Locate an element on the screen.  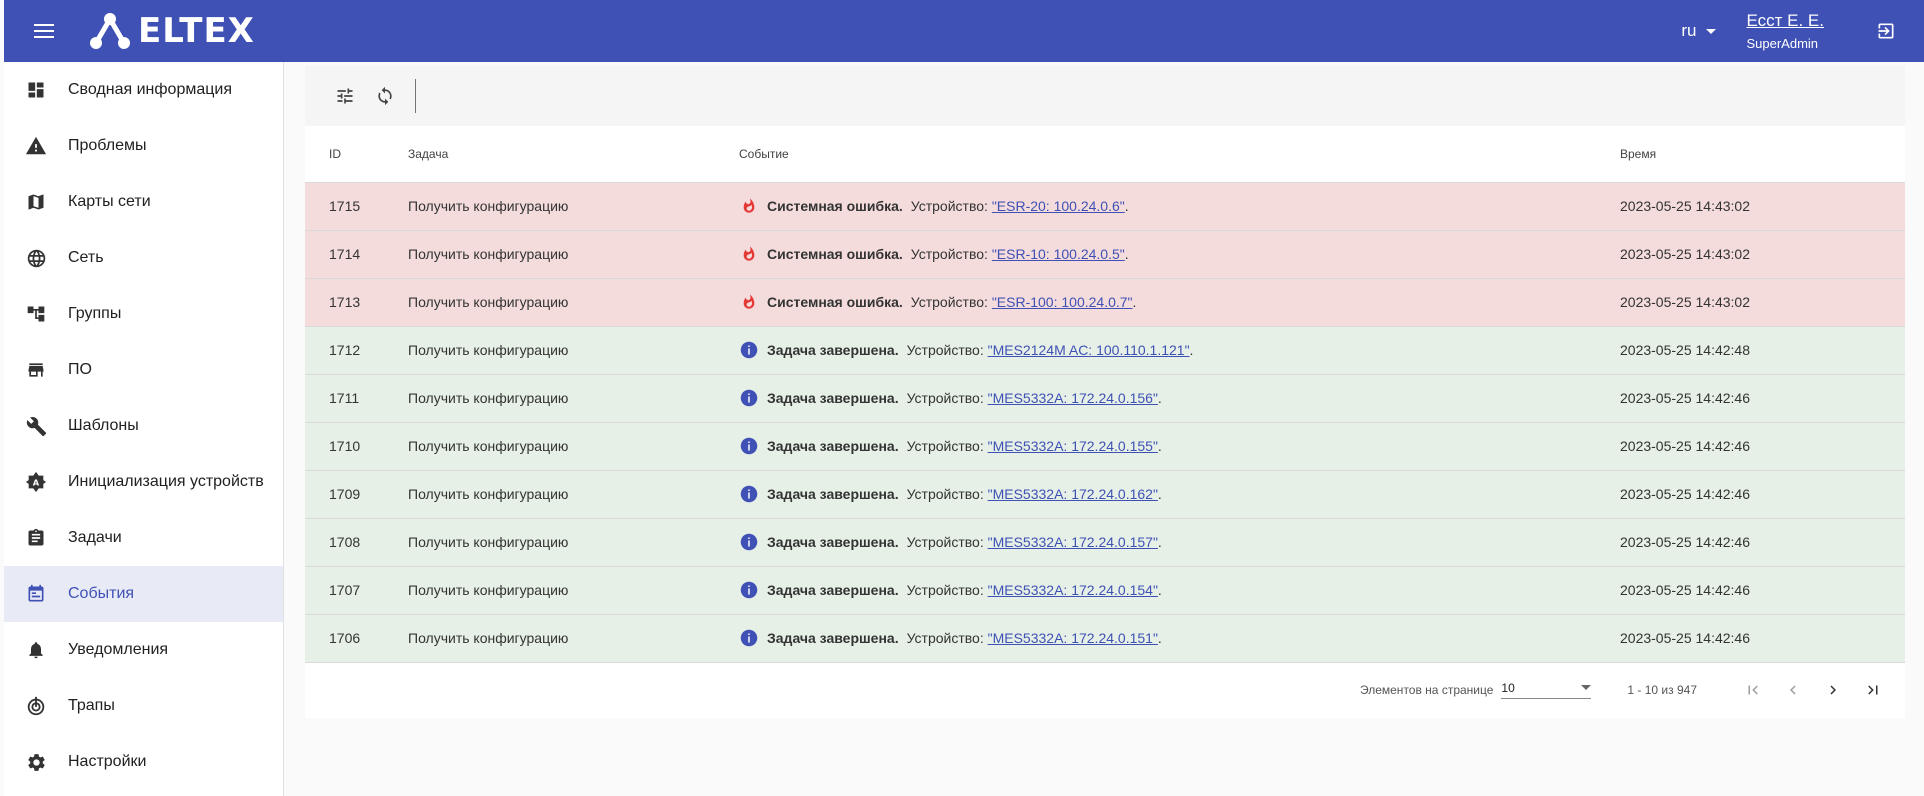
column-header-time: Время is located at coordinates (1638, 153).